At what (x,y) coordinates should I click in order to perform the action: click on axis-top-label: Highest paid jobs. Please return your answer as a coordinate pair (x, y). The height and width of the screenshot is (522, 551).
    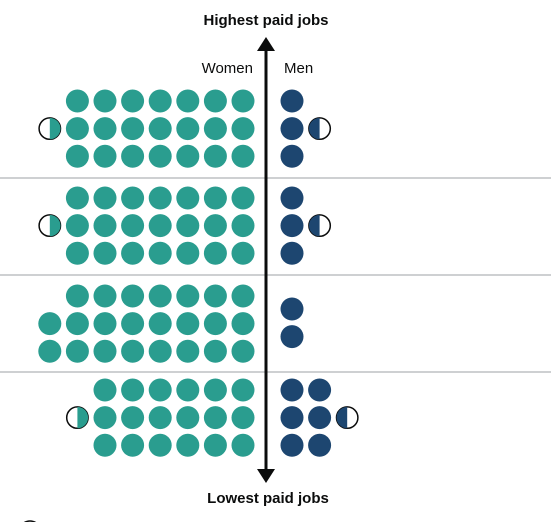
    Looking at the image, I should click on (265, 20).